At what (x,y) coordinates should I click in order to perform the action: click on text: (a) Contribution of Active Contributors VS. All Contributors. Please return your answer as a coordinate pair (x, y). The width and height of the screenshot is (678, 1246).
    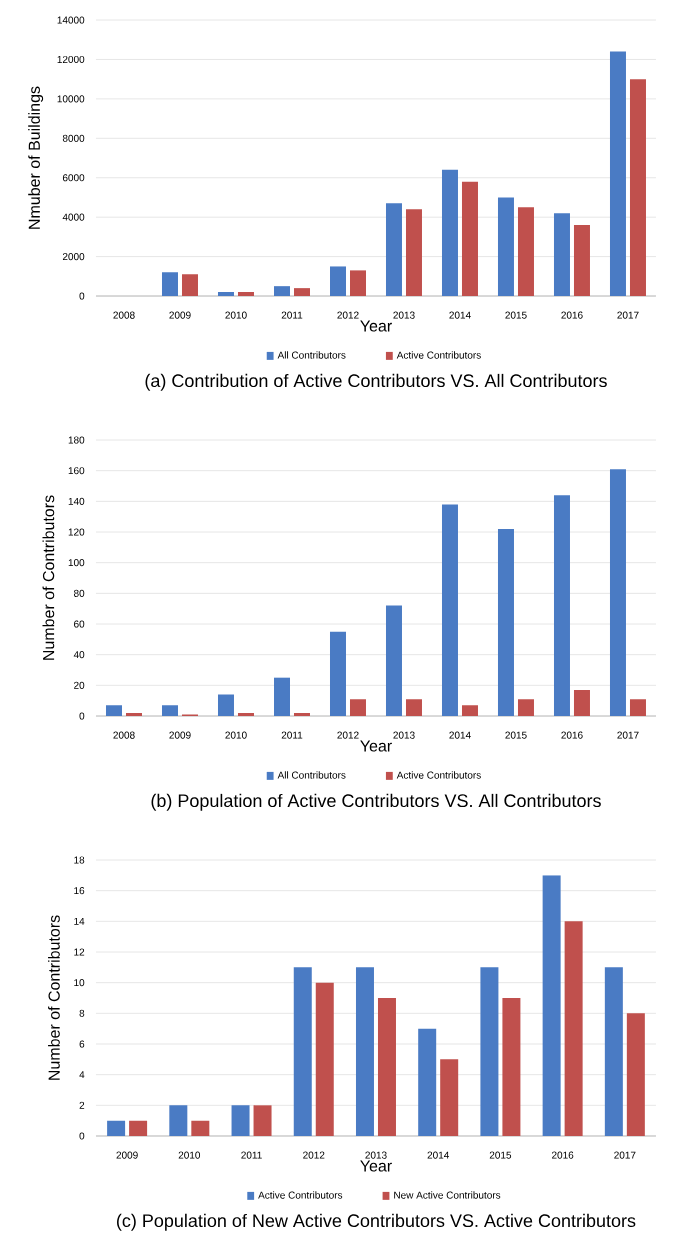
    Looking at the image, I should click on (376, 382).